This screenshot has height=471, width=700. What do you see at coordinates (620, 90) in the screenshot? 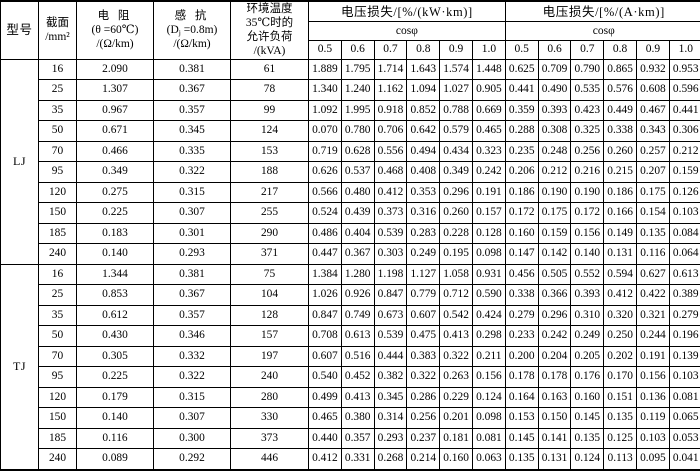
I see `cell-vloss-a: 0.576` at bounding box center [620, 90].